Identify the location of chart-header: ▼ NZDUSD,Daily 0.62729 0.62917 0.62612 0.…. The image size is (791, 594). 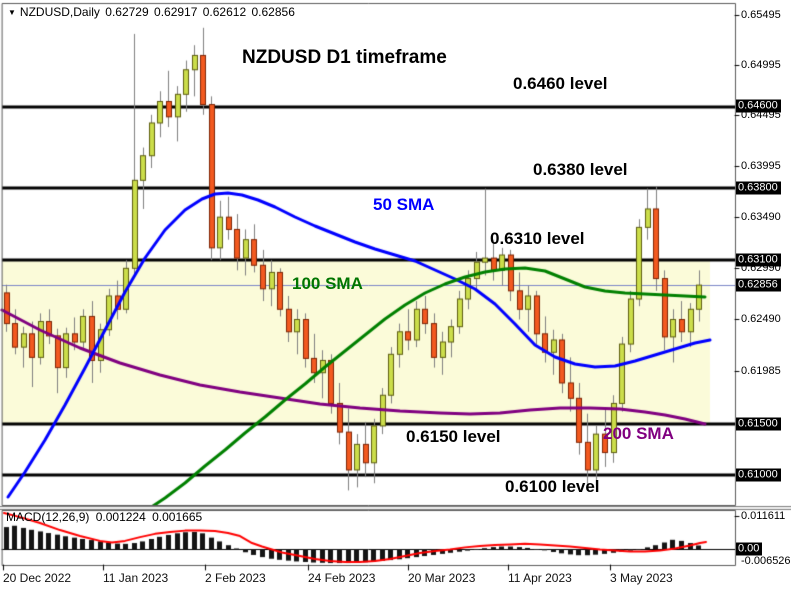
(152, 12).